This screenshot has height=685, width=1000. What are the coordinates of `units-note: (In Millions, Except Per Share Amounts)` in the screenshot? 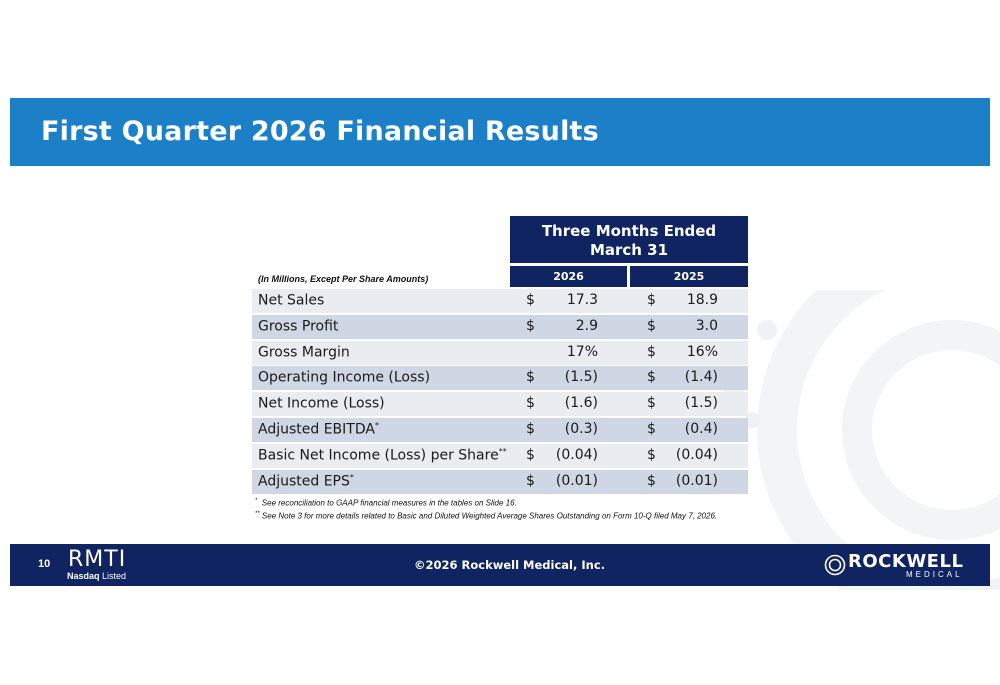 It's located at (343, 279).